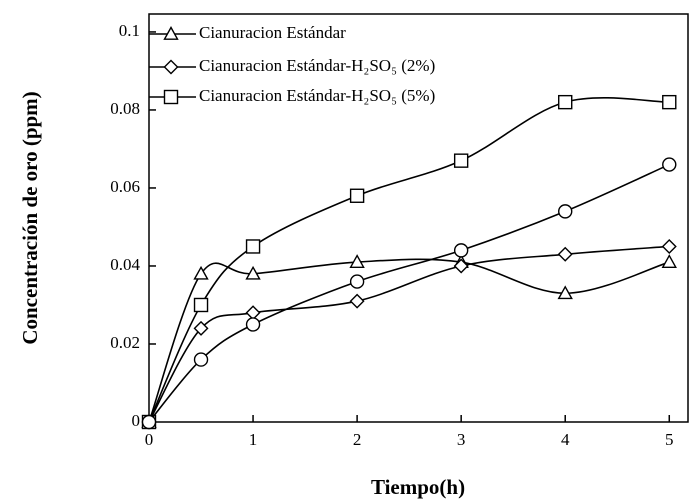 The image size is (691, 502). Describe the element at coordinates (357, 439) in the screenshot. I see `x-tick-label: 2` at that location.